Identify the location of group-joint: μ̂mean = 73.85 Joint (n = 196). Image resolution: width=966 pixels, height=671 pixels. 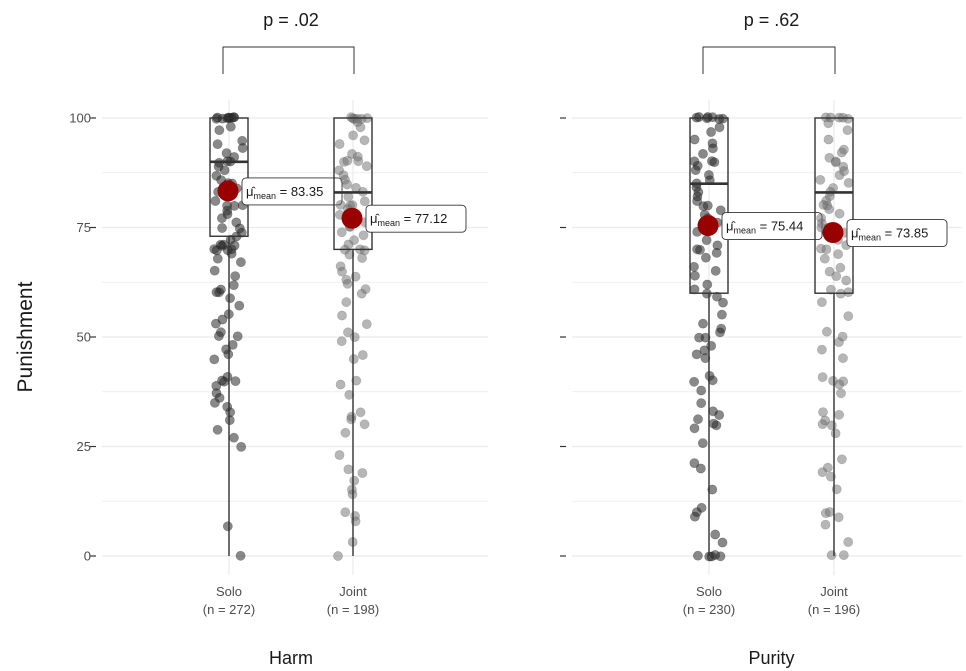
(878, 364).